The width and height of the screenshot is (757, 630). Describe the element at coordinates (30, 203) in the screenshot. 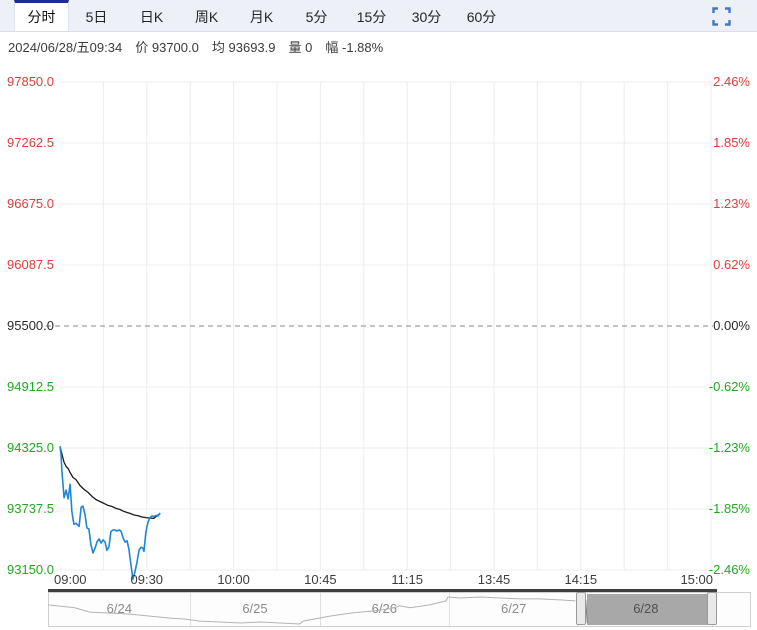

I see `price-axis-label: 96675.0` at that location.